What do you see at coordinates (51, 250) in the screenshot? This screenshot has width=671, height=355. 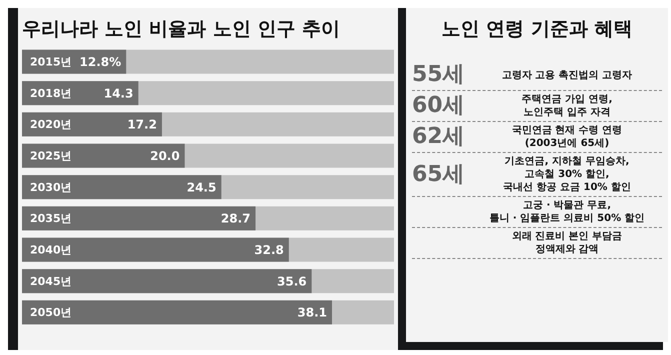 I see `y-tick-label: 2040년` at bounding box center [51, 250].